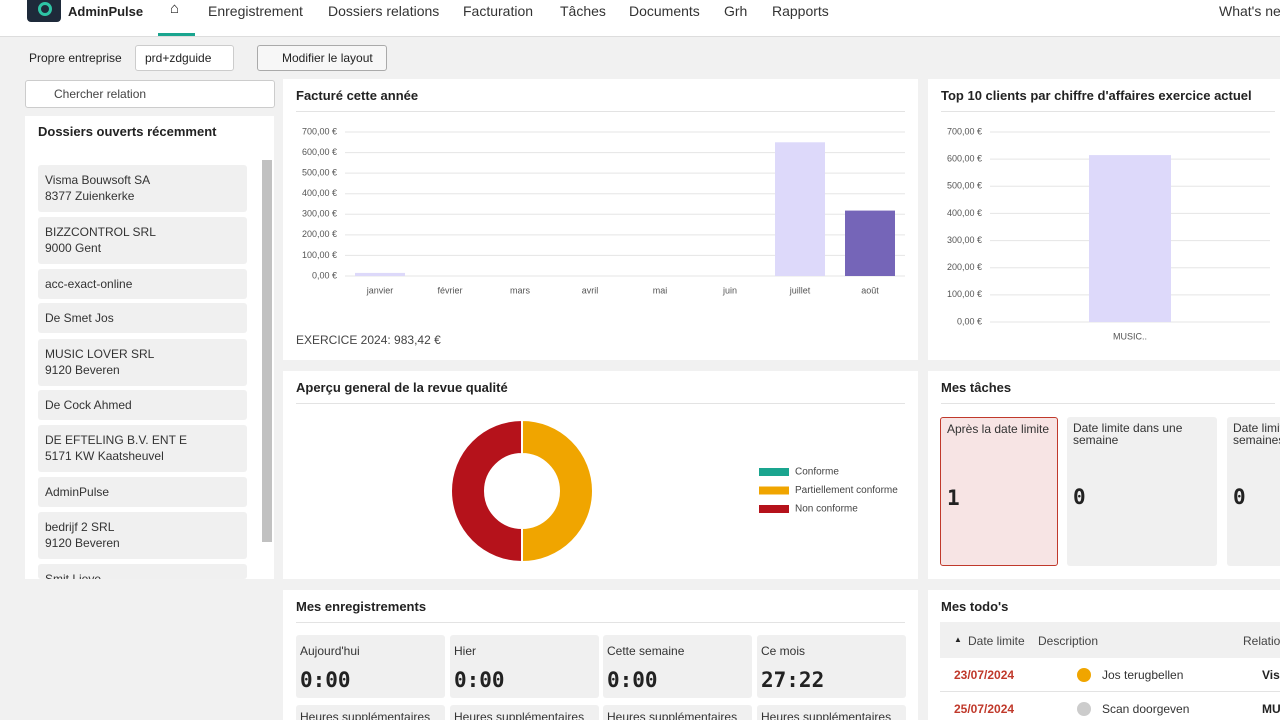 The height and width of the screenshot is (720, 1280). Describe the element at coordinates (77, 492) in the screenshot. I see `relation-name: AdminPulse` at that location.